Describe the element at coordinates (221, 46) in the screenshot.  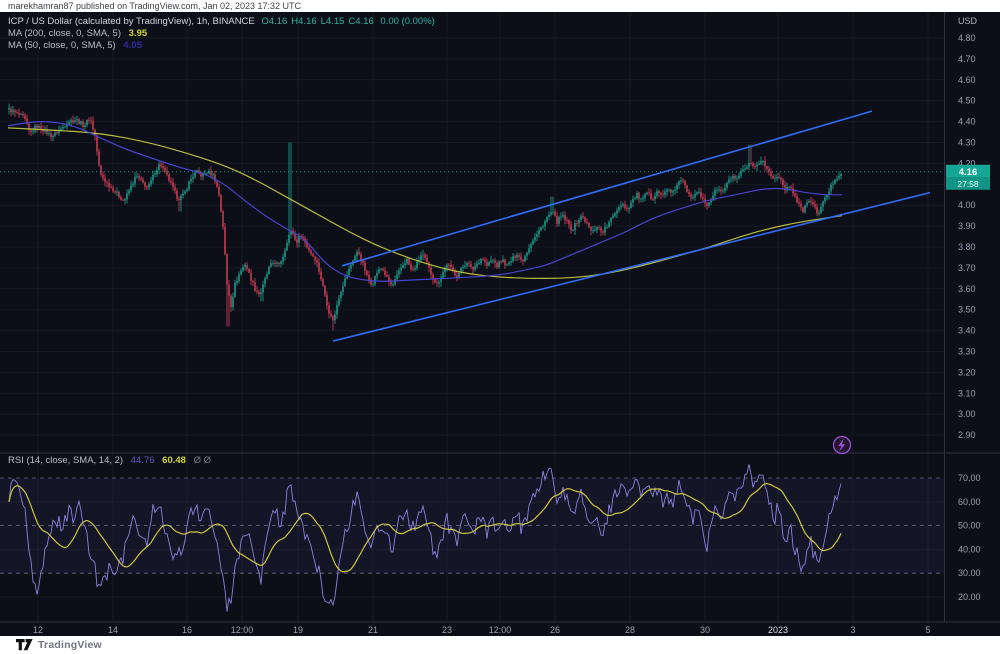
I see `ma50-legend-row: MA (50, close, 0, SMA, 5) 4.05` at that location.